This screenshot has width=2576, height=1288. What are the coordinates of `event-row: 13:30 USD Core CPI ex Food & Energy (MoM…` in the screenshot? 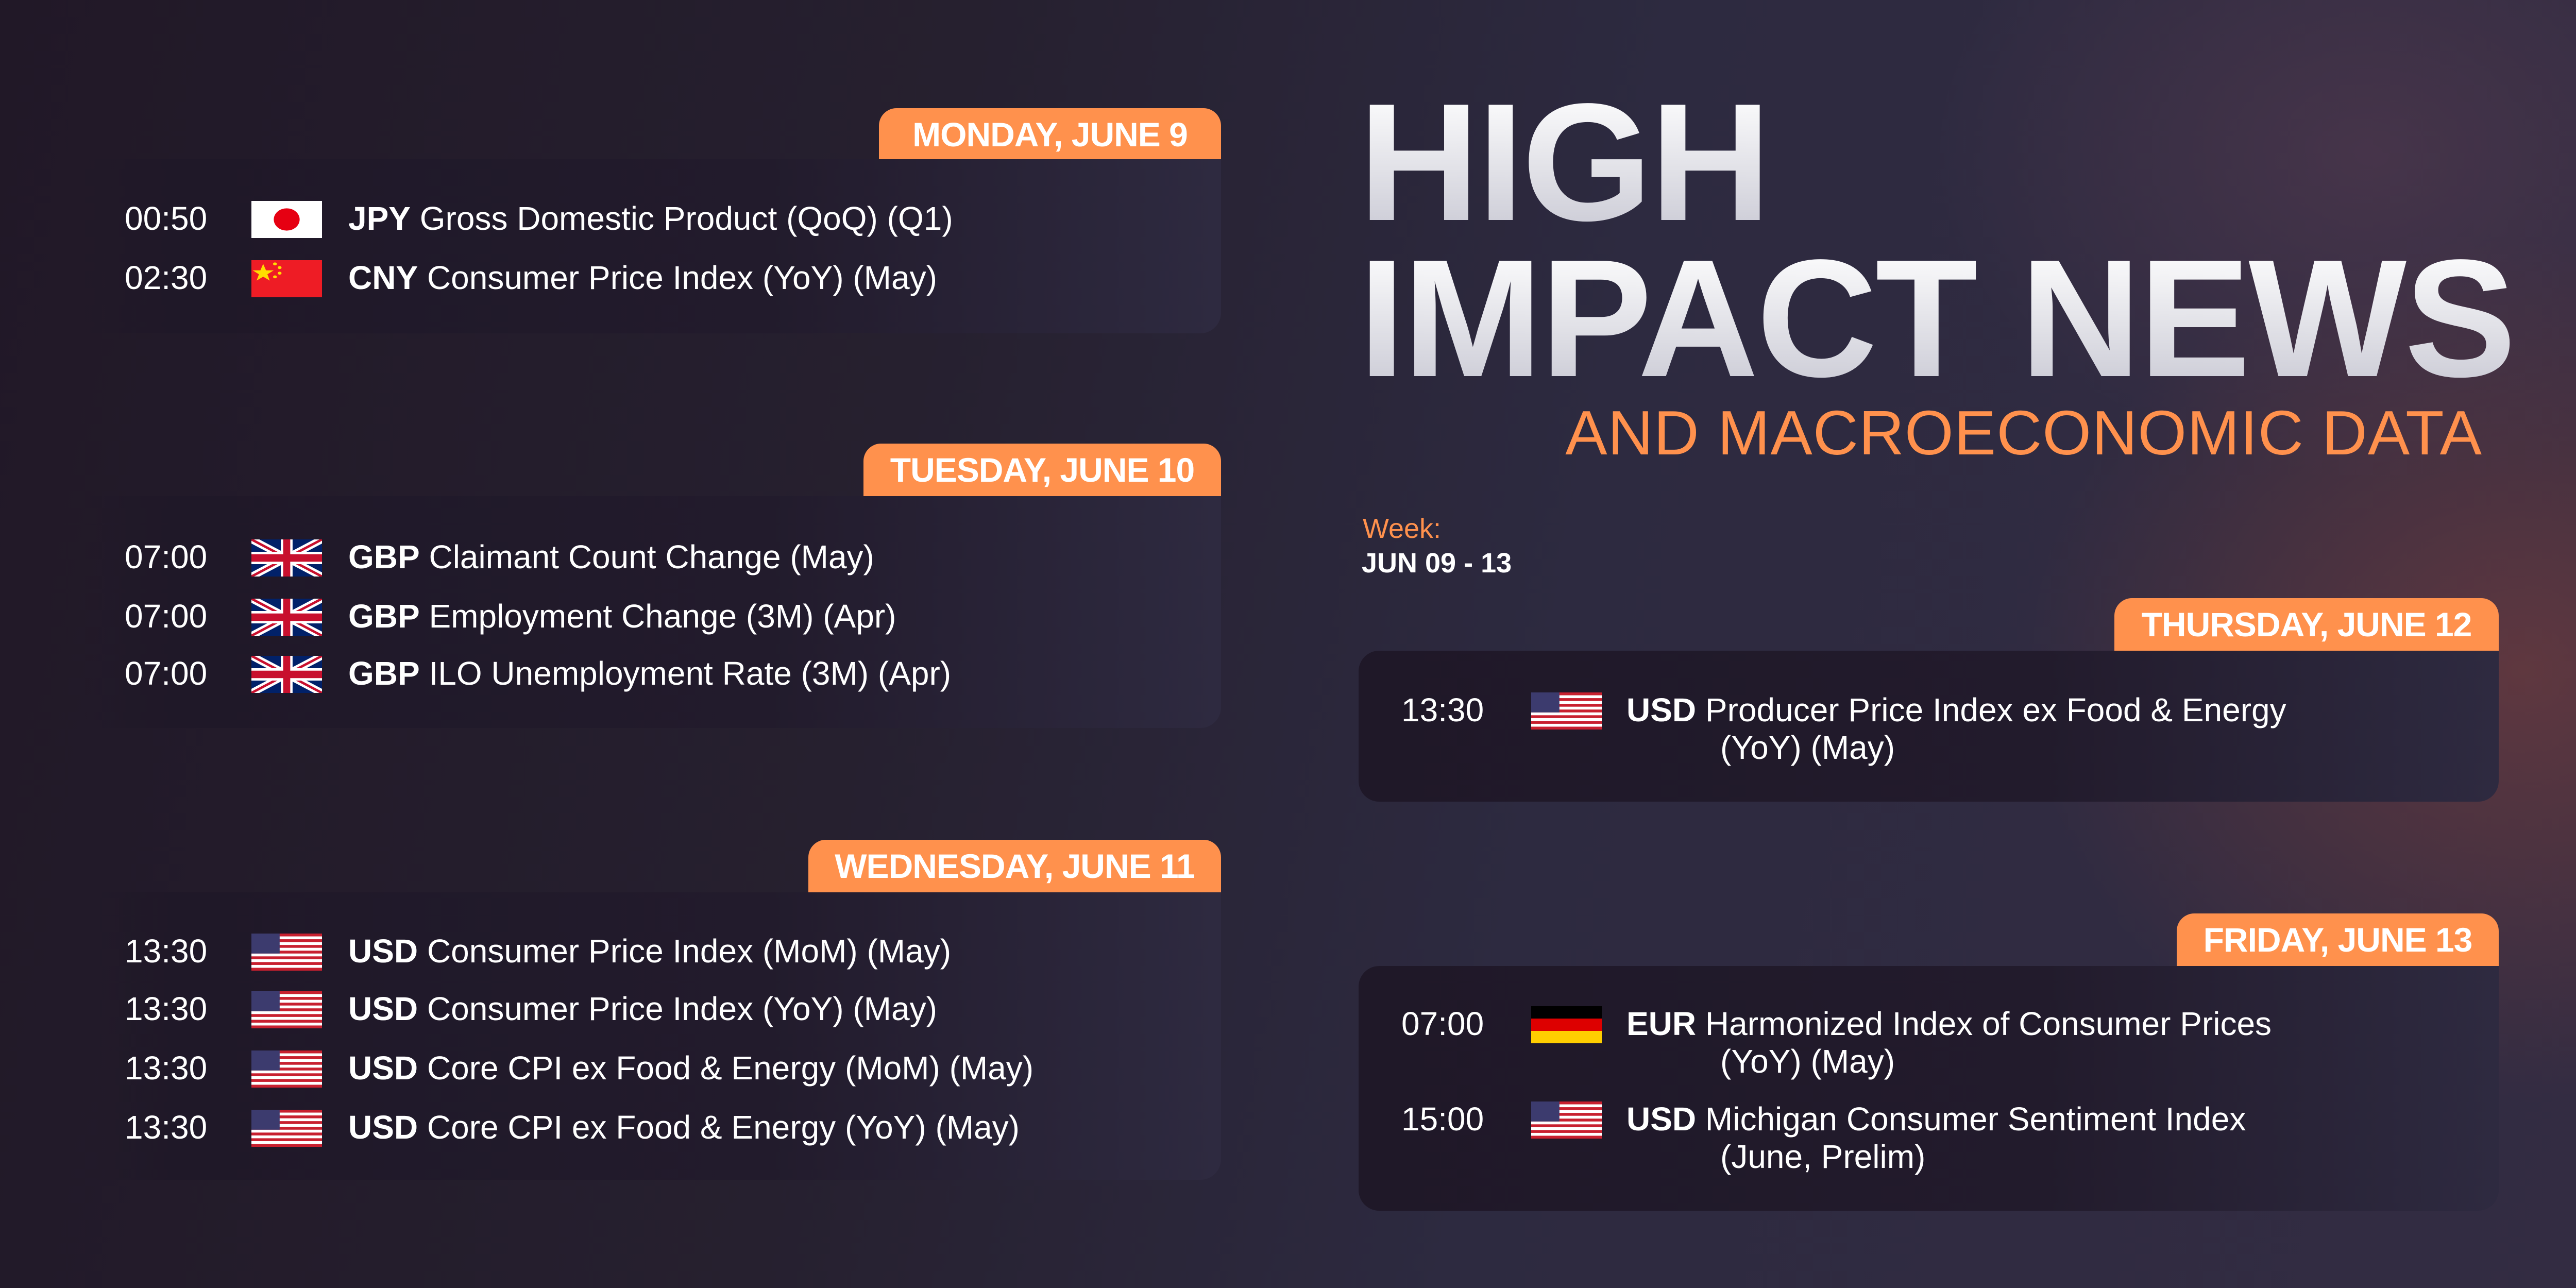 It's located at (1288, 1068).